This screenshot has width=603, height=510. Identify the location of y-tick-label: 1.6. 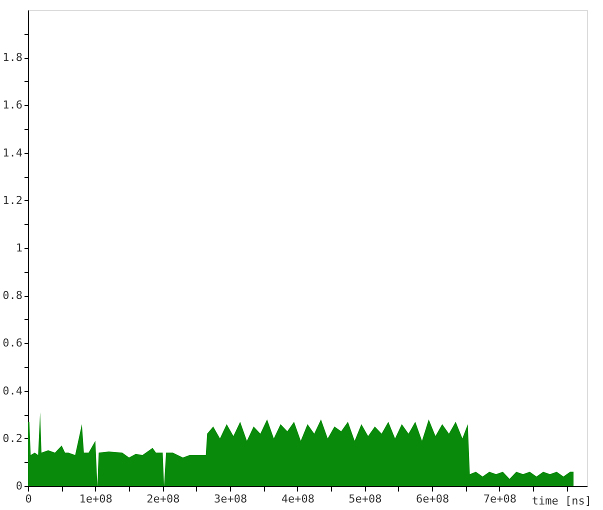
(12, 105).